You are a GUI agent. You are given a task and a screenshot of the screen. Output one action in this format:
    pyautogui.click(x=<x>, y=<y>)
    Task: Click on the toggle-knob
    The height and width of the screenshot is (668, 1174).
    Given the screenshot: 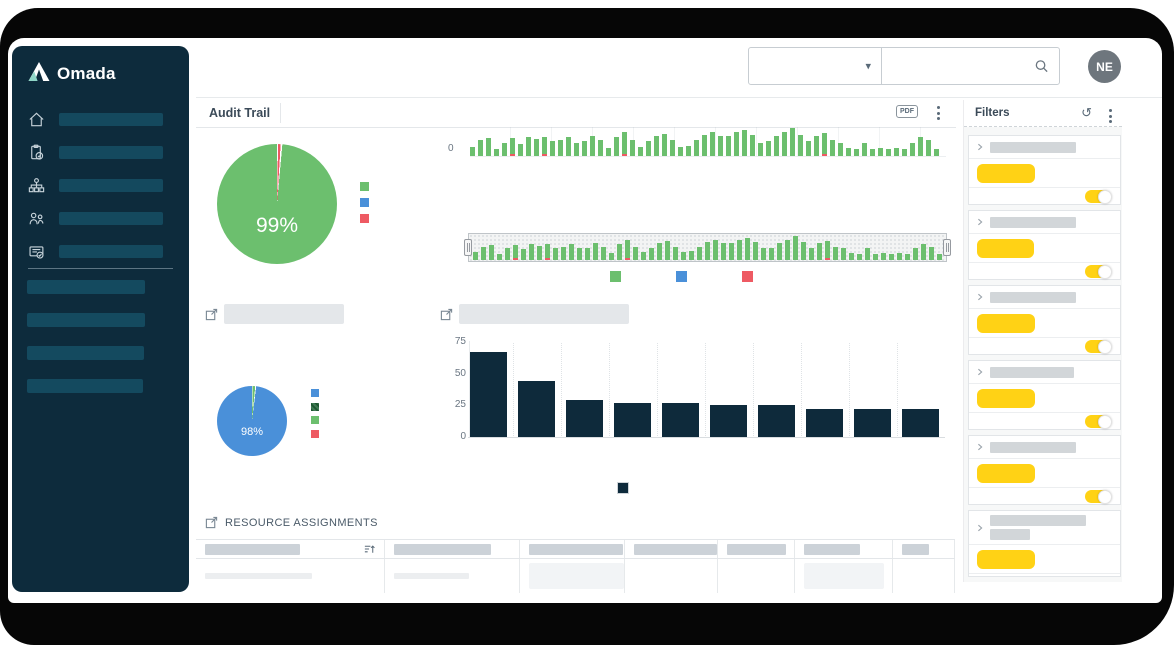 What is the action you would take?
    pyautogui.click(x=1105, y=496)
    